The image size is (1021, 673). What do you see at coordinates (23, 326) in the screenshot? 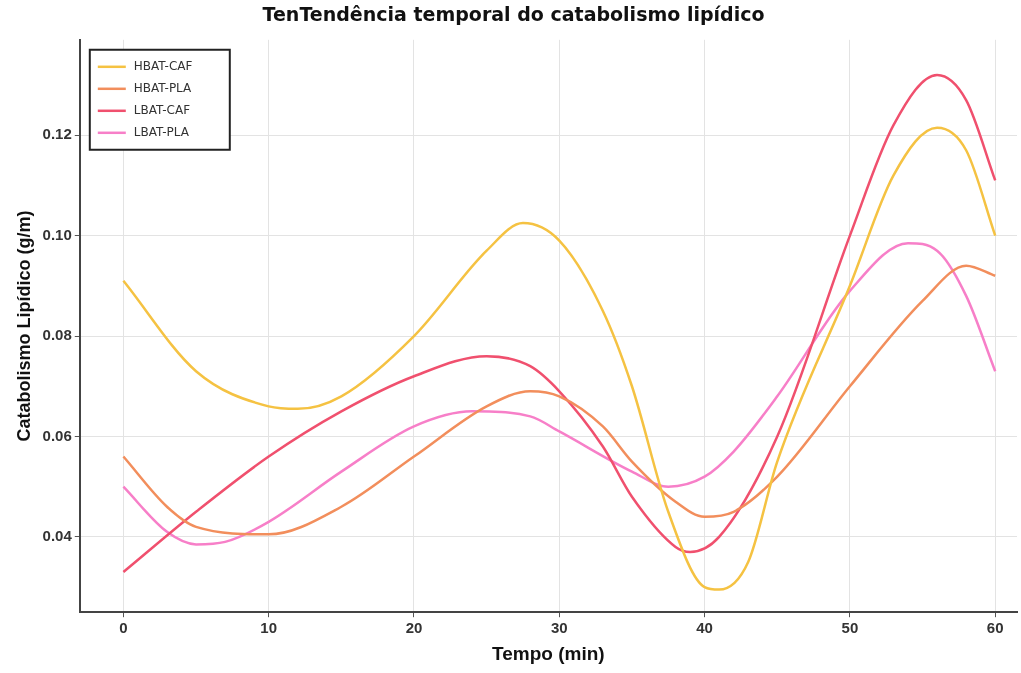
I see `y-axis-title: Catabolismo Lipídico (g/m)` at bounding box center [23, 326].